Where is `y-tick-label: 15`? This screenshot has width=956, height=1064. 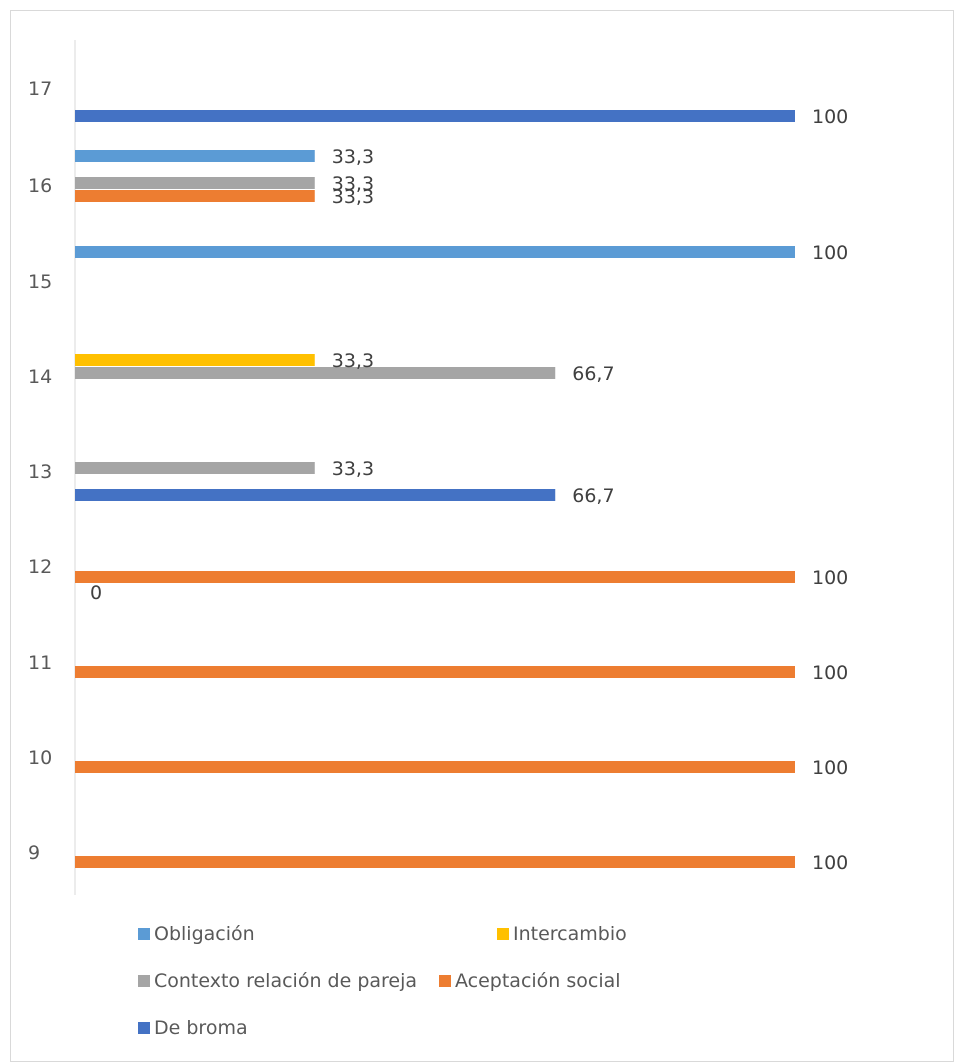
y-tick-label: 15 is located at coordinates (40, 282).